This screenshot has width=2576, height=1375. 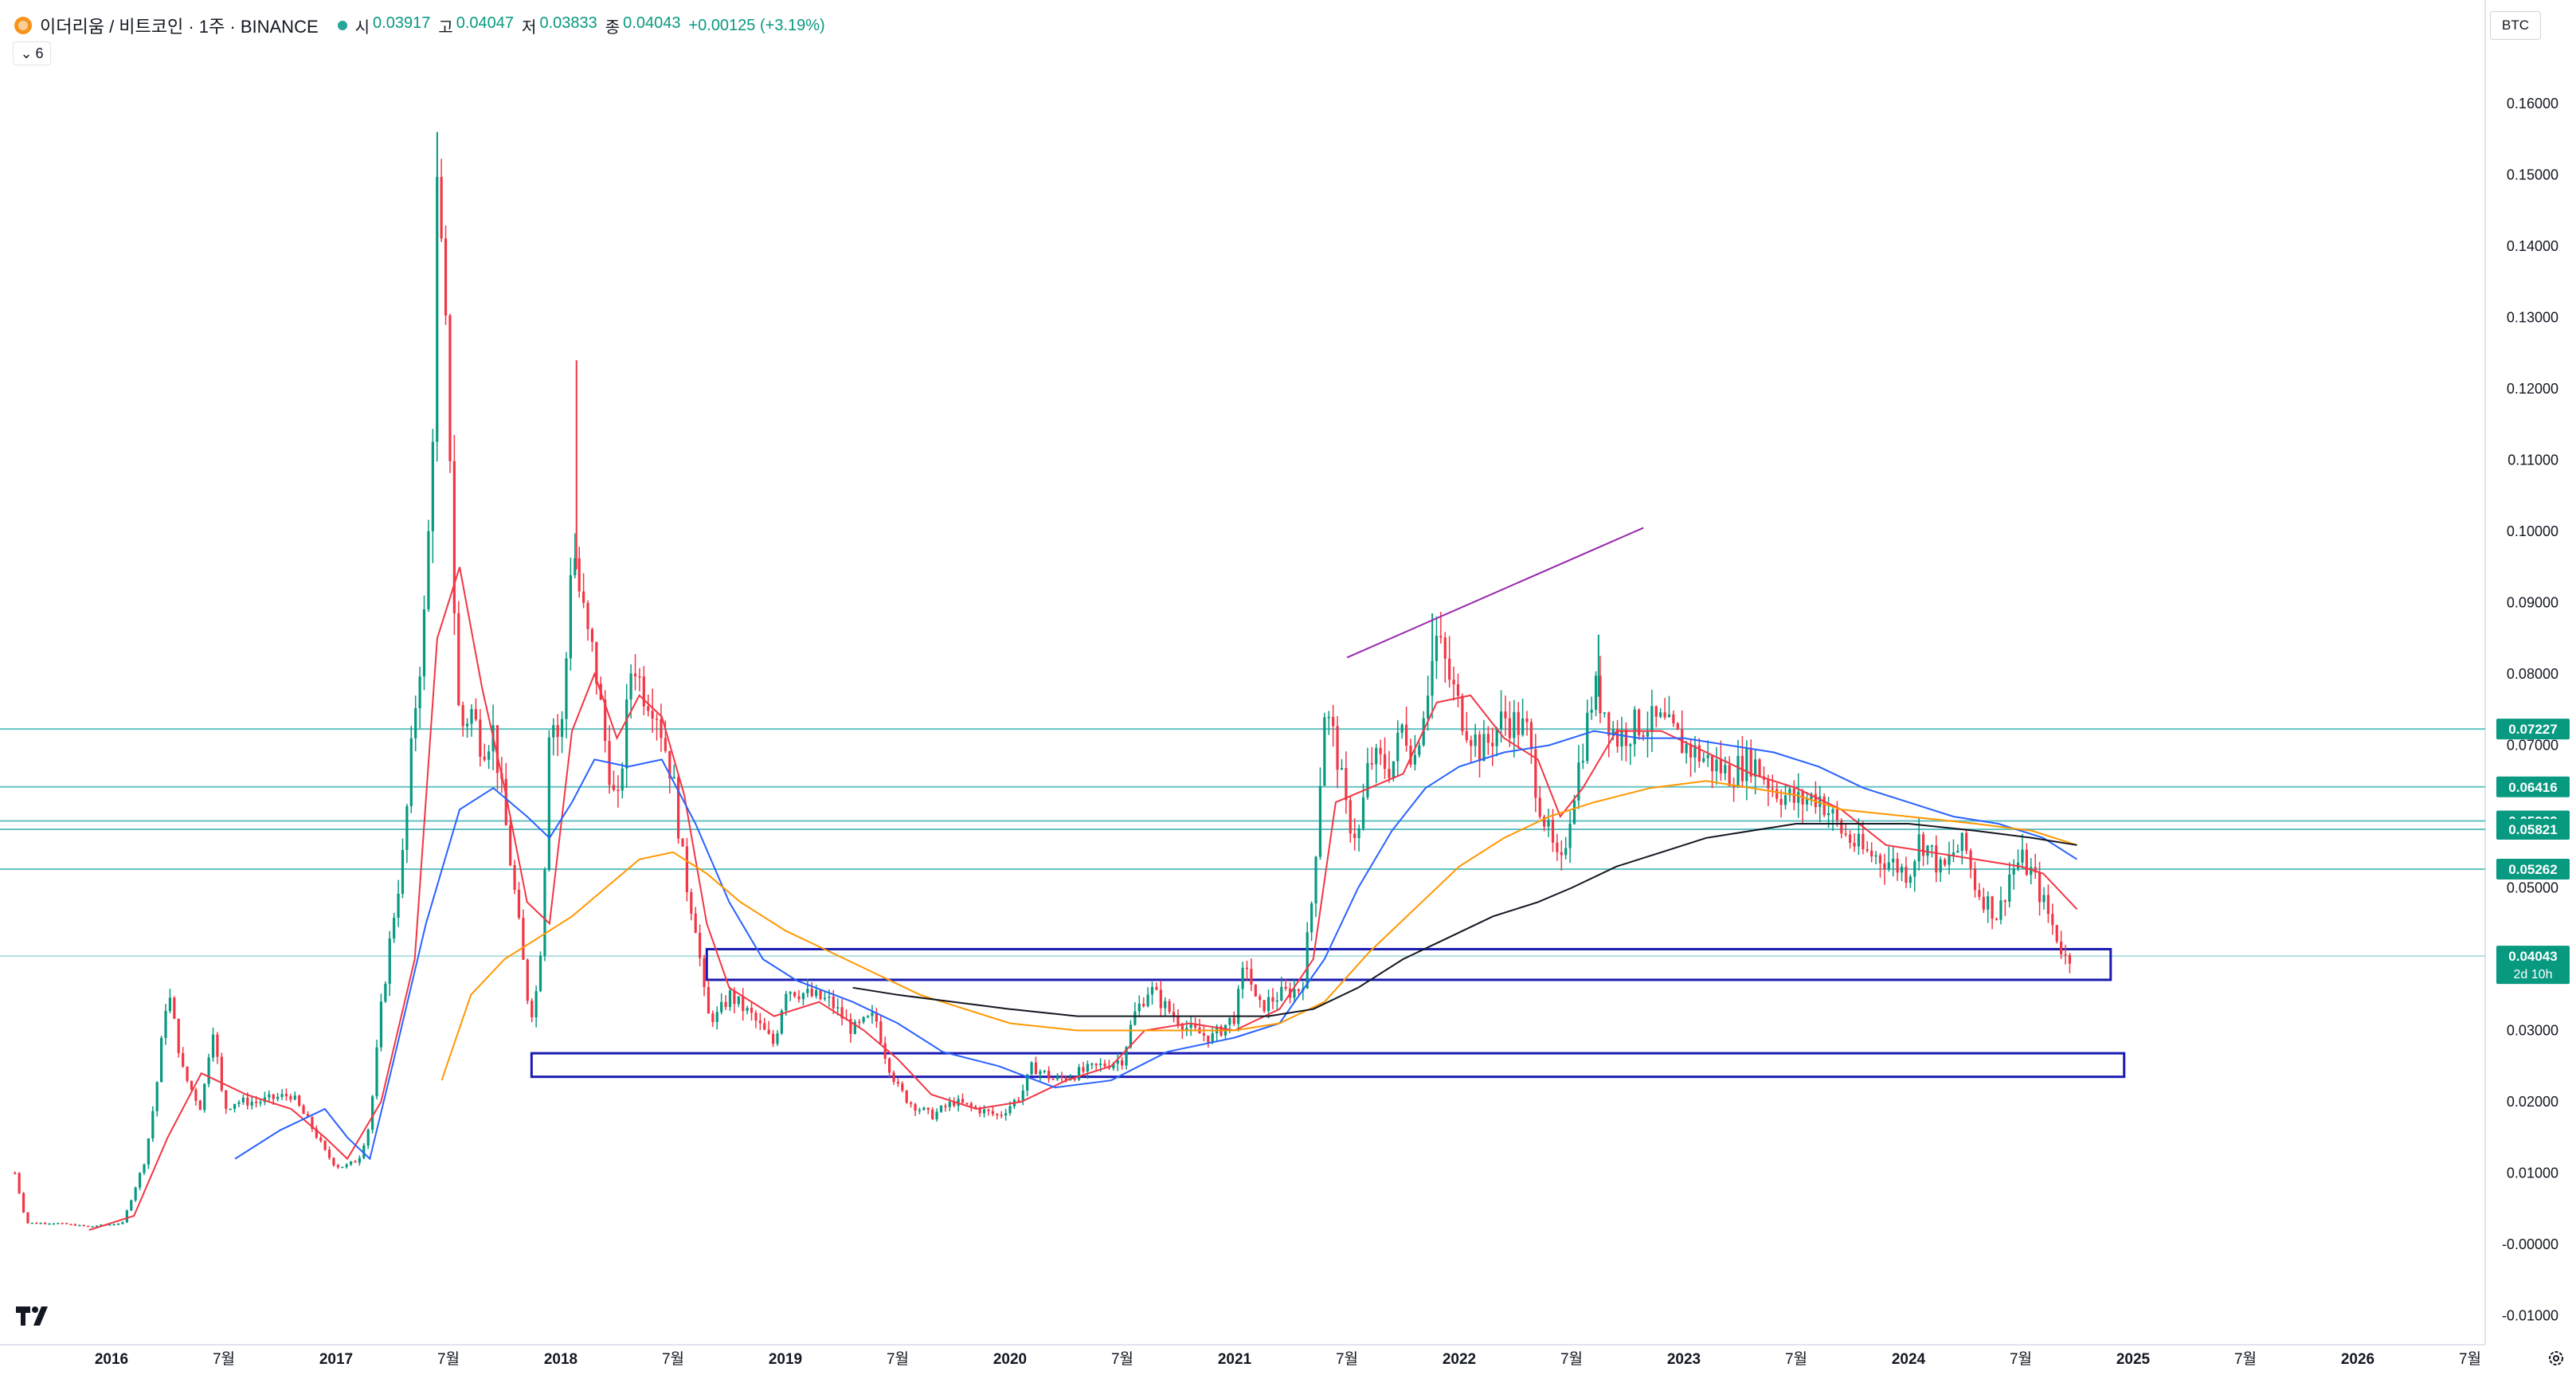 I want to click on price-tag, so click(x=2533, y=830).